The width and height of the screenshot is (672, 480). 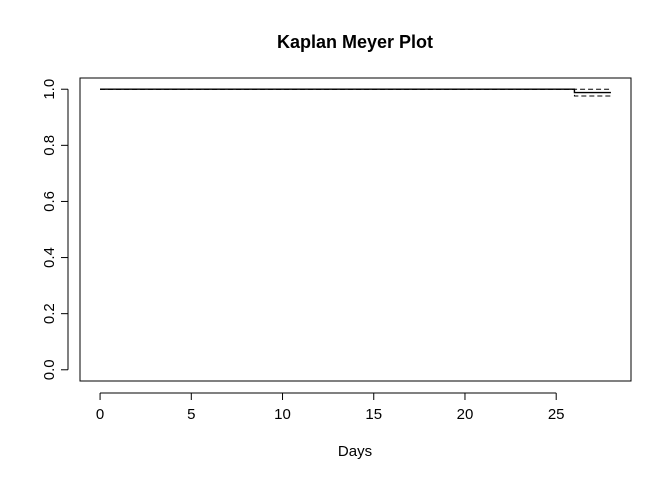 I want to click on y-axis: 0.0 0.2 0.4 0.6 0.8 1.0, so click(x=55, y=229).